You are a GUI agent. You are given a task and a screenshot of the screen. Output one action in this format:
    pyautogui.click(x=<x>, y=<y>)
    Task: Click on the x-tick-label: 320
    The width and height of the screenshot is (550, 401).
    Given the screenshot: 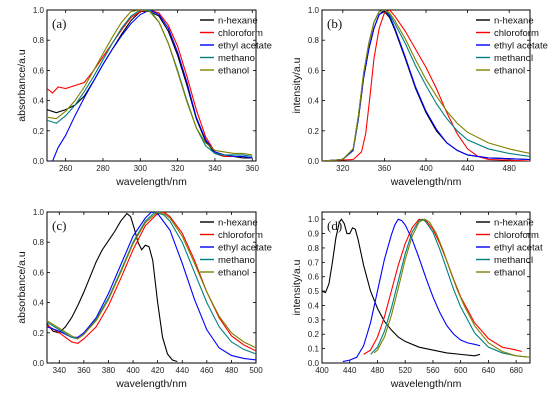 What is the action you would take?
    pyautogui.click(x=343, y=168)
    